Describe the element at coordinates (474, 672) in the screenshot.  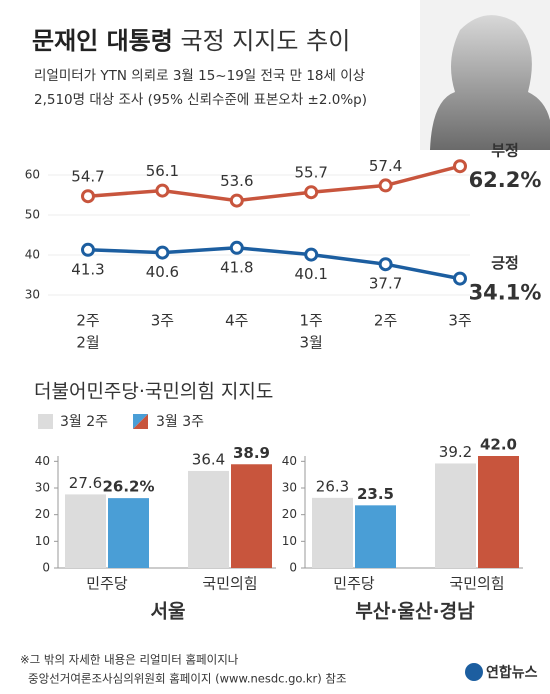
I see `logo-mark` at that location.